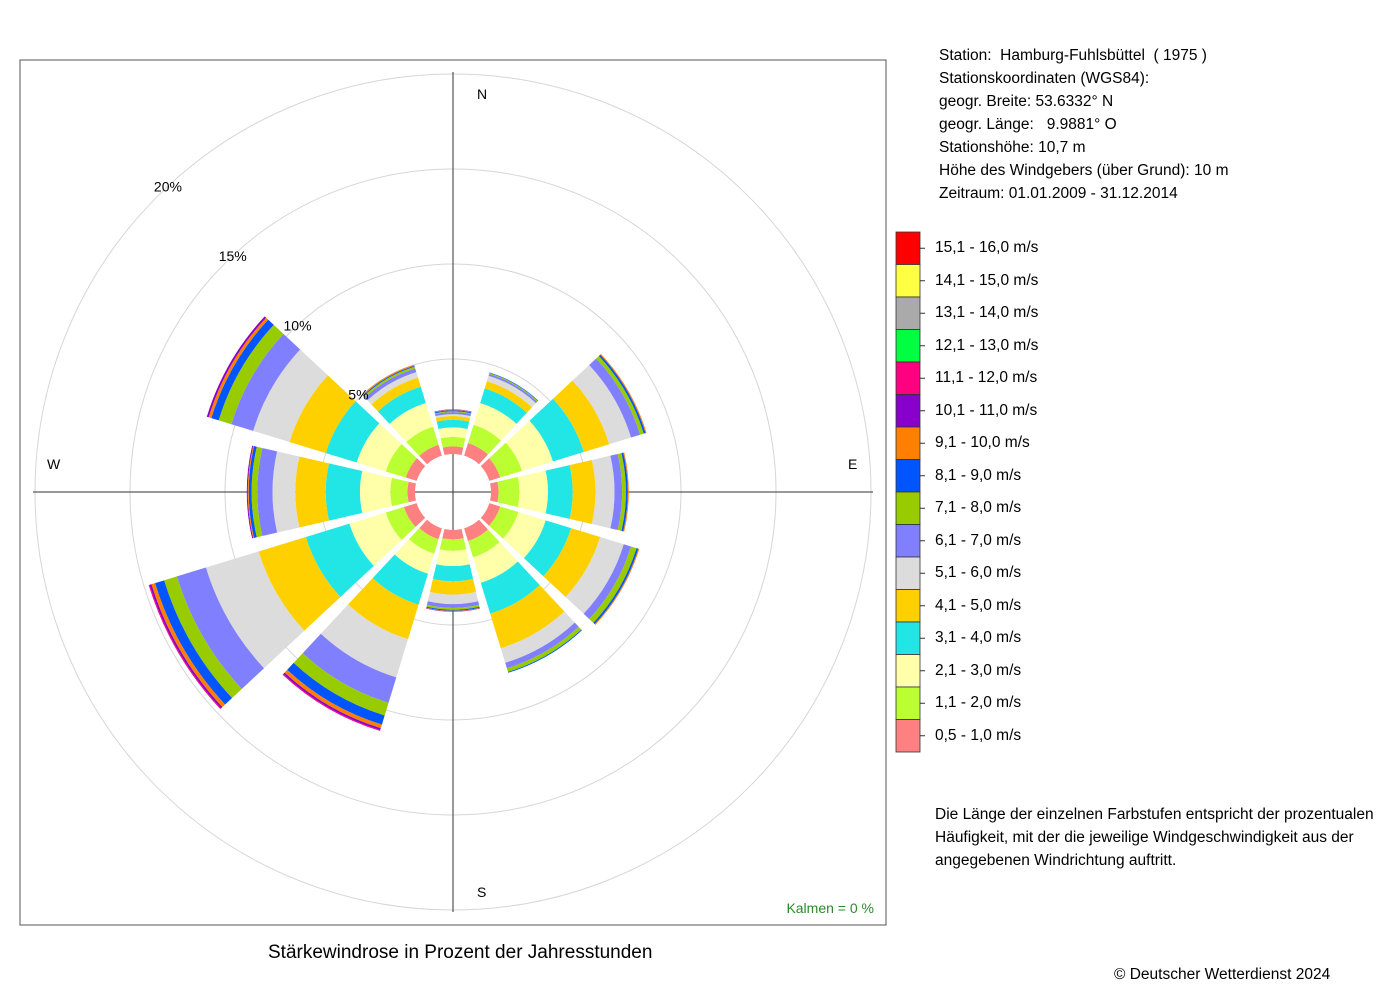  I want to click on ring-labels: 5% 10% 15% 20%, so click(261, 290).